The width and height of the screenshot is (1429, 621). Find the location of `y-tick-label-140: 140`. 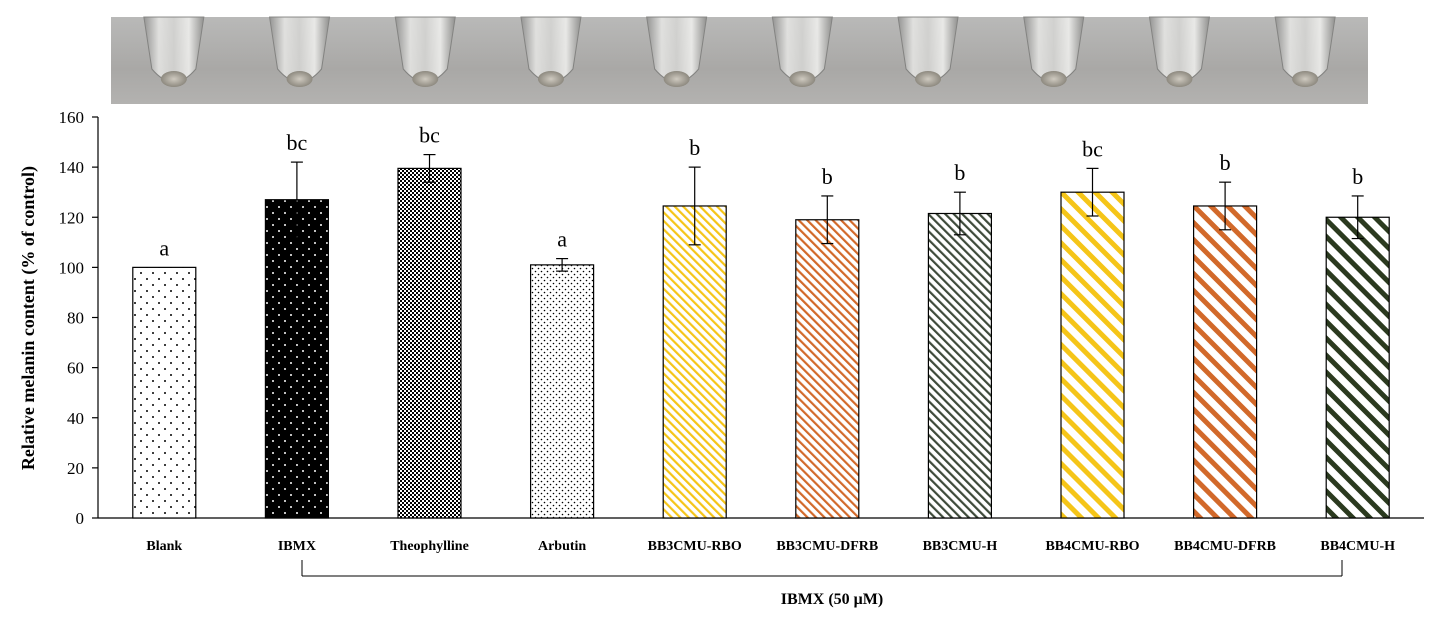

y-tick-label-140: 140 is located at coordinates (72, 167).